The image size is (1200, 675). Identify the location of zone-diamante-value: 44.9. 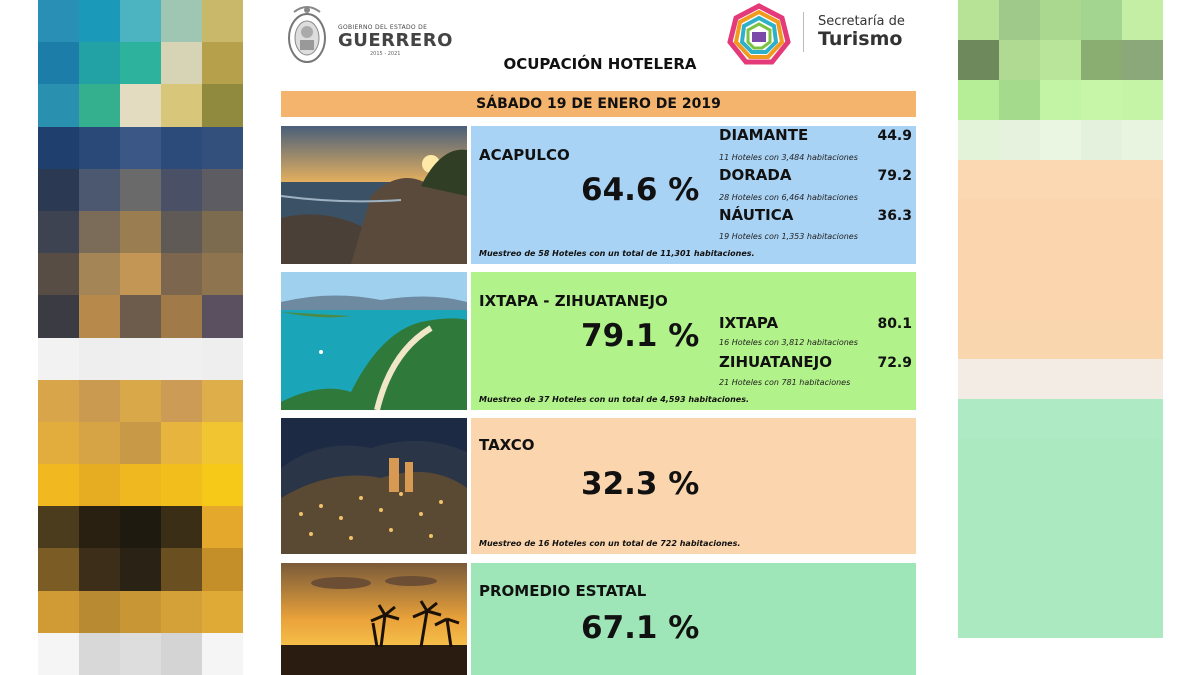
(894, 136).